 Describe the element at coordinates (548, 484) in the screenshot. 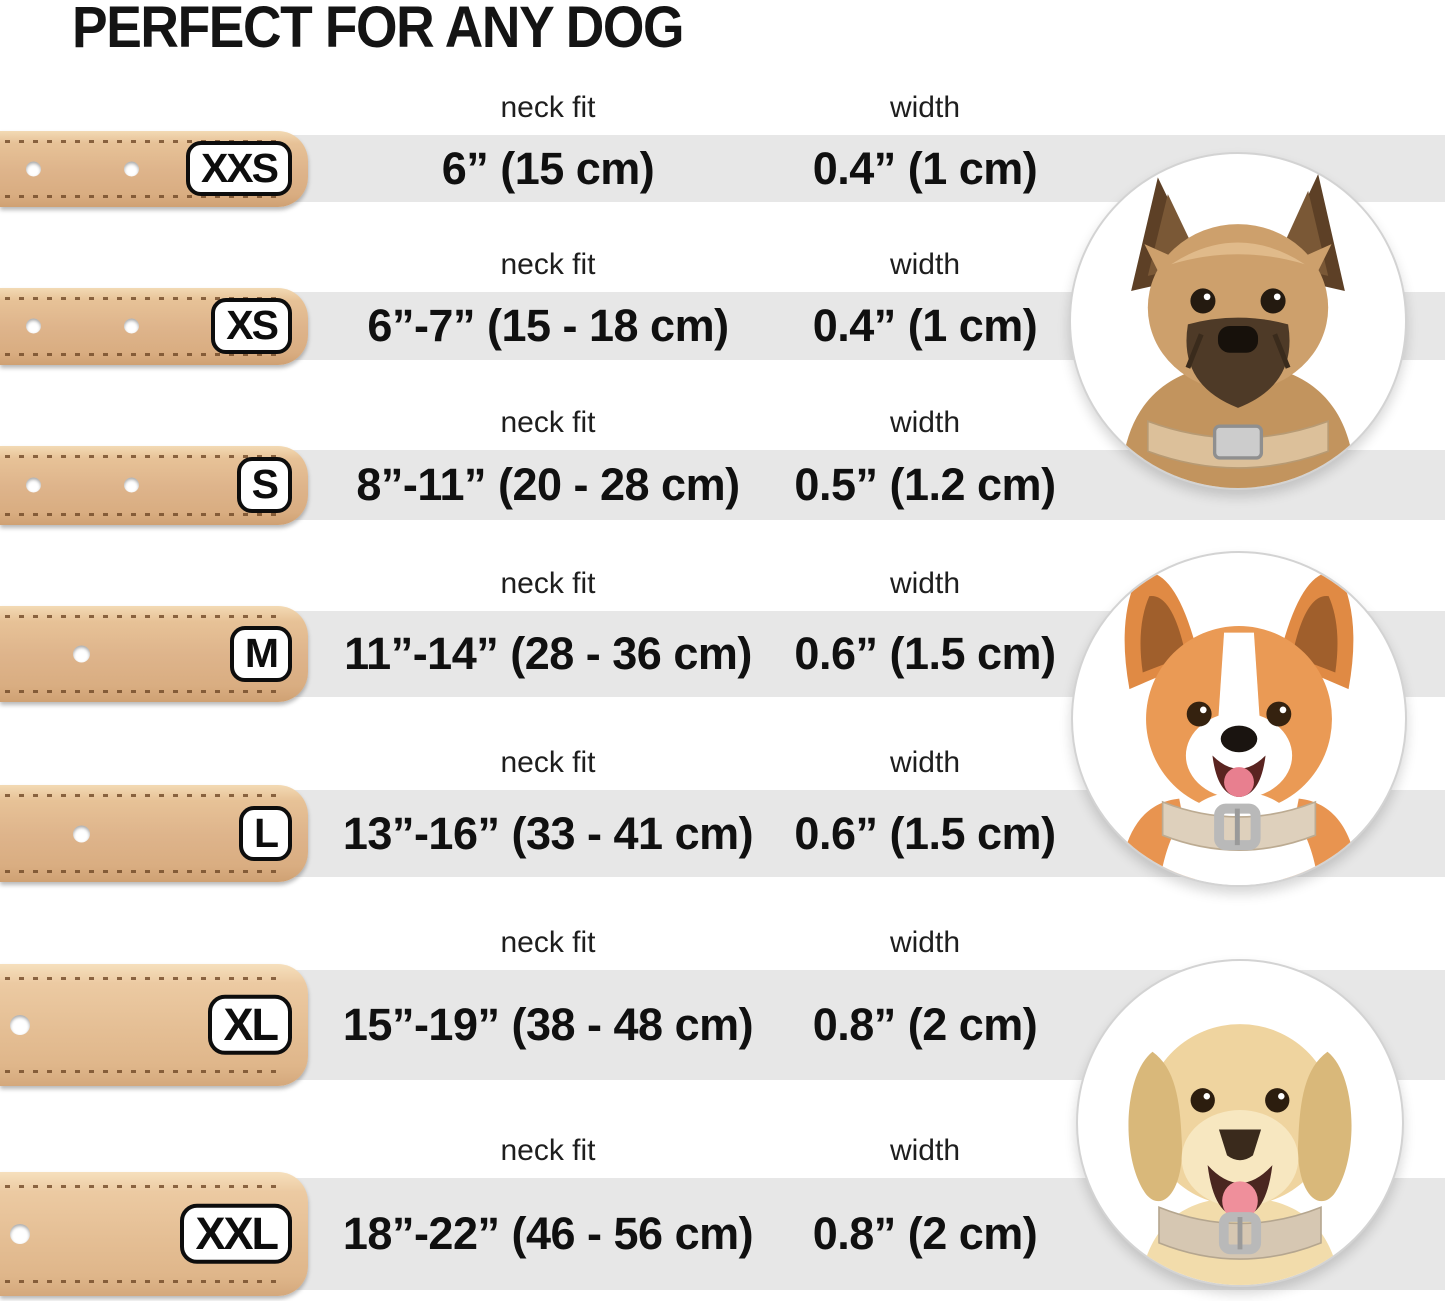

I see `neck-fit-value: 8”-11” (20 - 28 cm)` at that location.